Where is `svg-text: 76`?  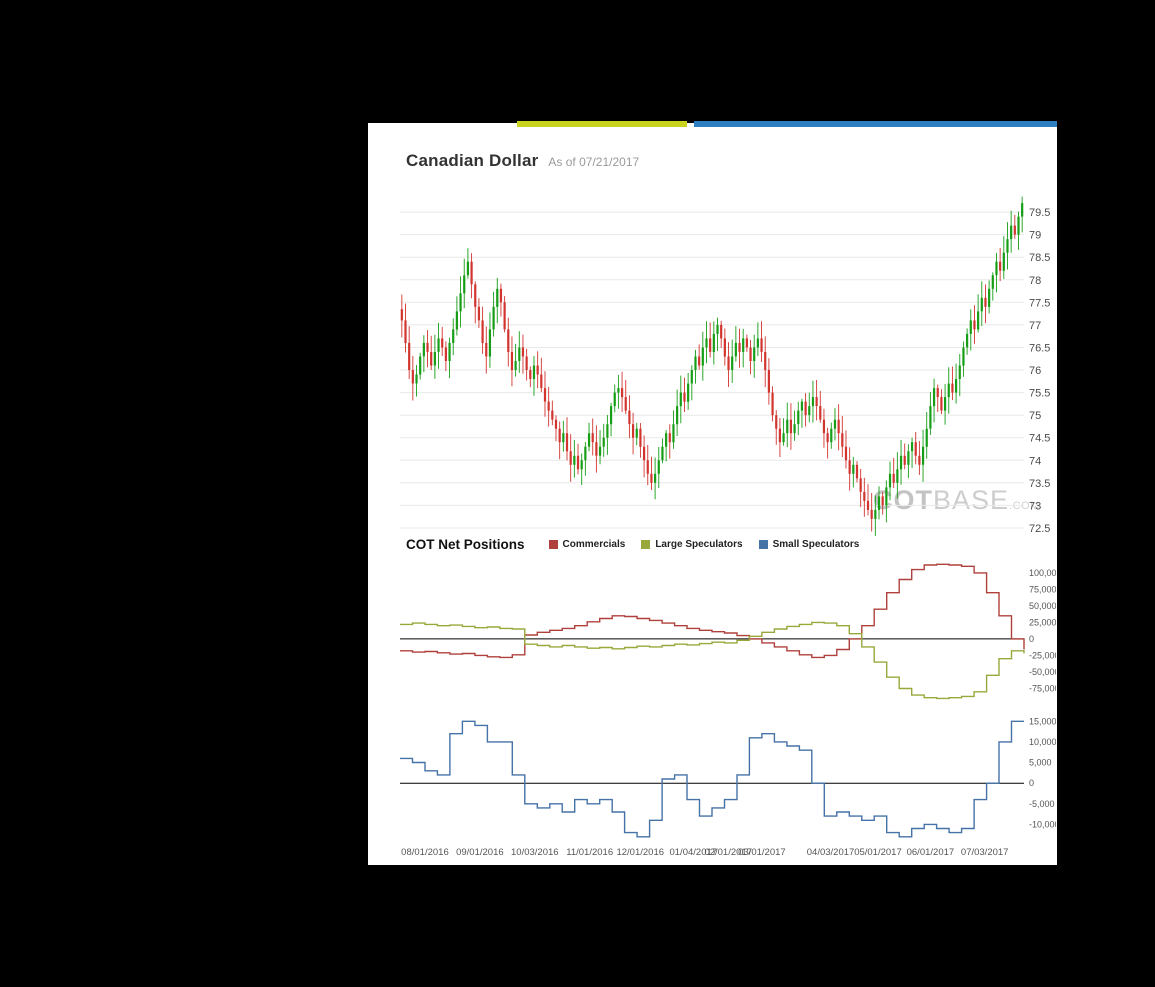
svg-text: 76 is located at coordinates (1035, 371).